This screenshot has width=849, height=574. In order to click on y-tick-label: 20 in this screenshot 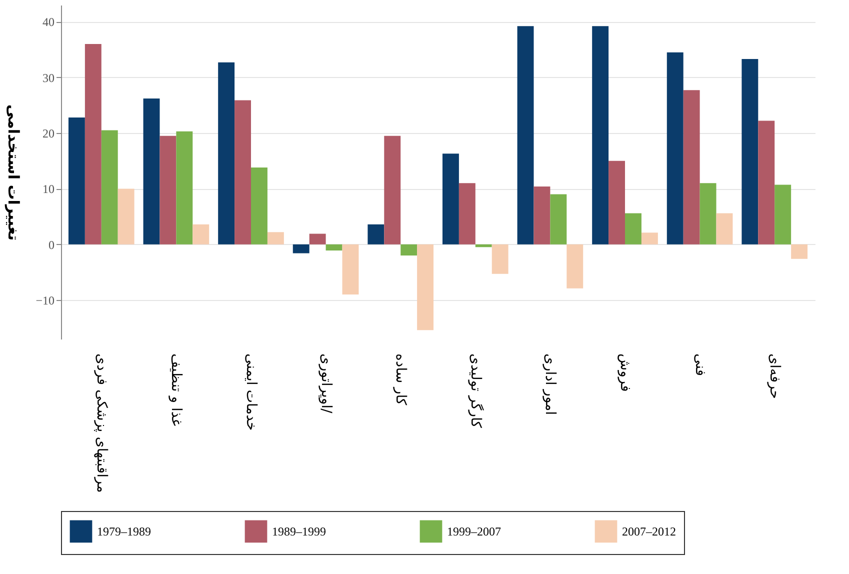, I will do `click(48, 133)`.